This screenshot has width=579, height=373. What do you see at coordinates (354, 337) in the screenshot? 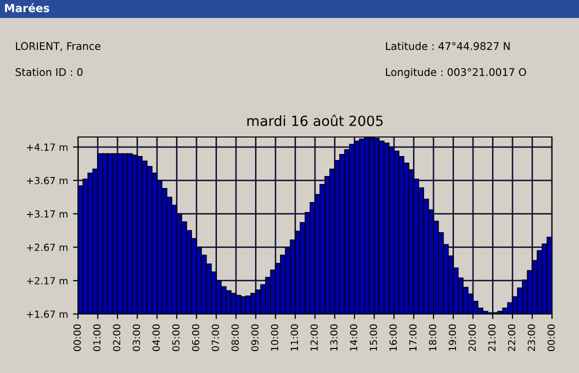
I see `x-tick-label: 14:00` at bounding box center [354, 337].